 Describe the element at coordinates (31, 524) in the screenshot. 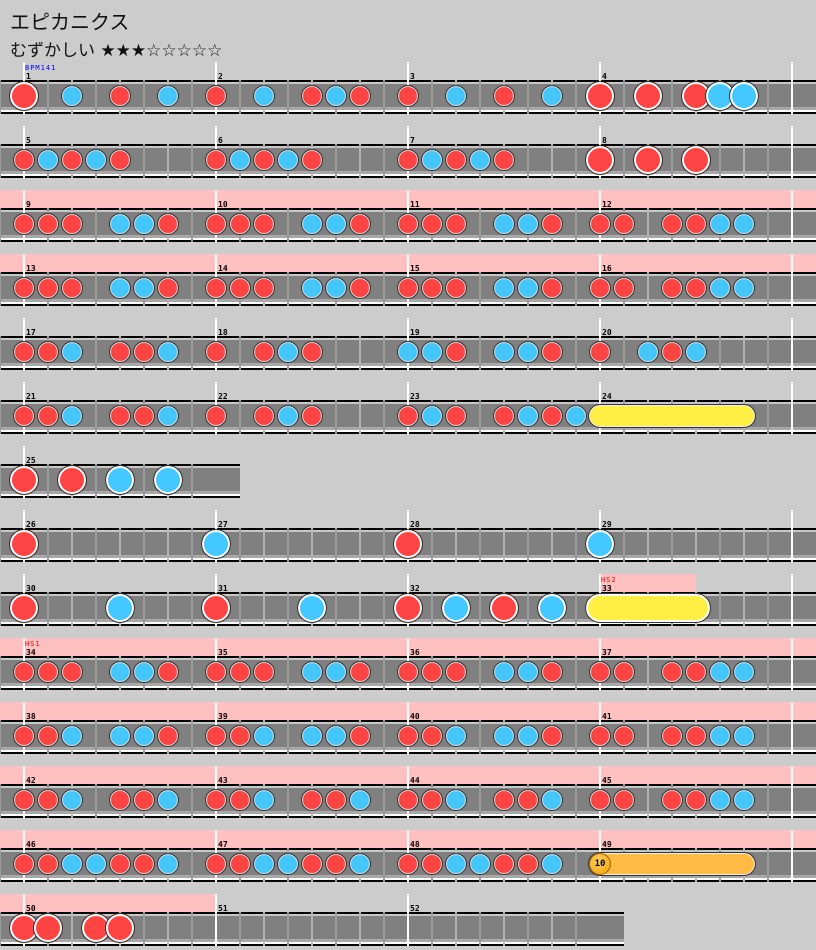

I see `measure-number: 26` at that location.